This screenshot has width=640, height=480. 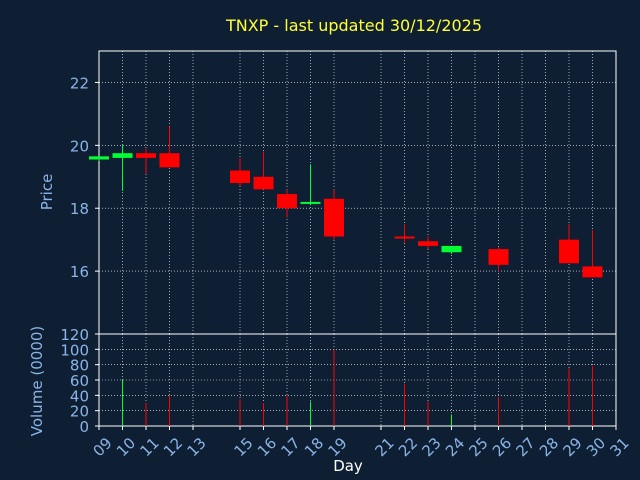 What do you see at coordinates (74, 350) in the screenshot?
I see `volume-tick-label: 100` at bounding box center [74, 350].